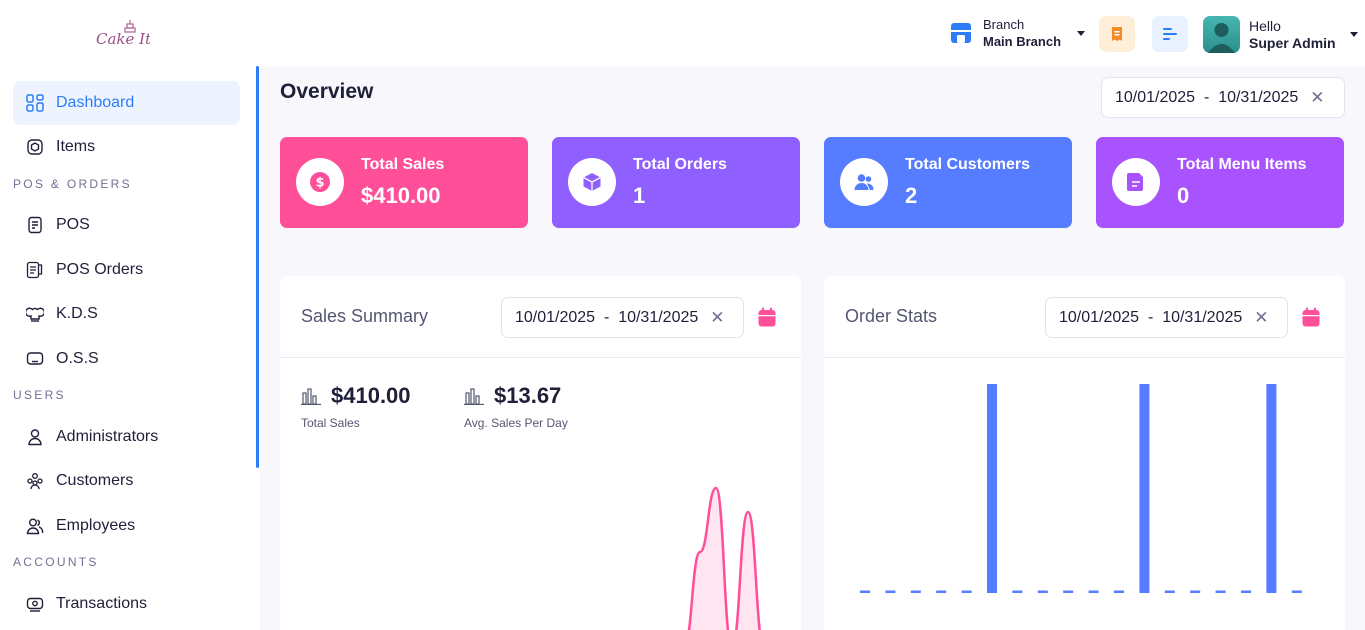 Image resolution: width=1365 pixels, height=630 pixels. Describe the element at coordinates (77, 313) in the screenshot. I see `sidebar-item-label: K.D.S` at that location.